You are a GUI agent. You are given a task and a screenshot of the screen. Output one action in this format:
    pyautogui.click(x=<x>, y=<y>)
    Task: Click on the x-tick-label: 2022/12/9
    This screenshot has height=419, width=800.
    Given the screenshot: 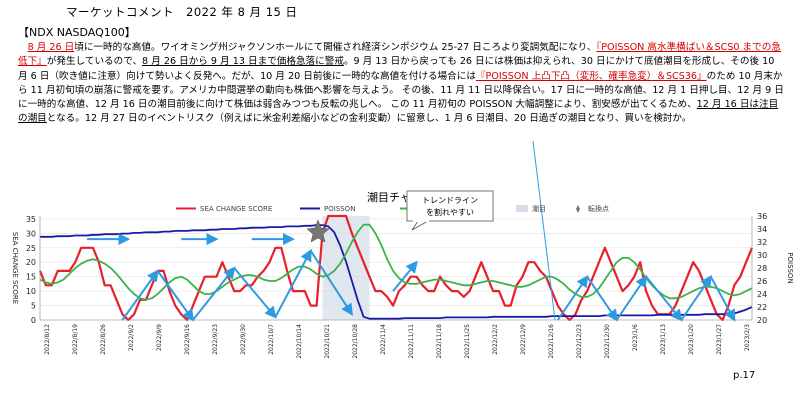 What is the action you would take?
    pyautogui.click(x=523, y=339)
    